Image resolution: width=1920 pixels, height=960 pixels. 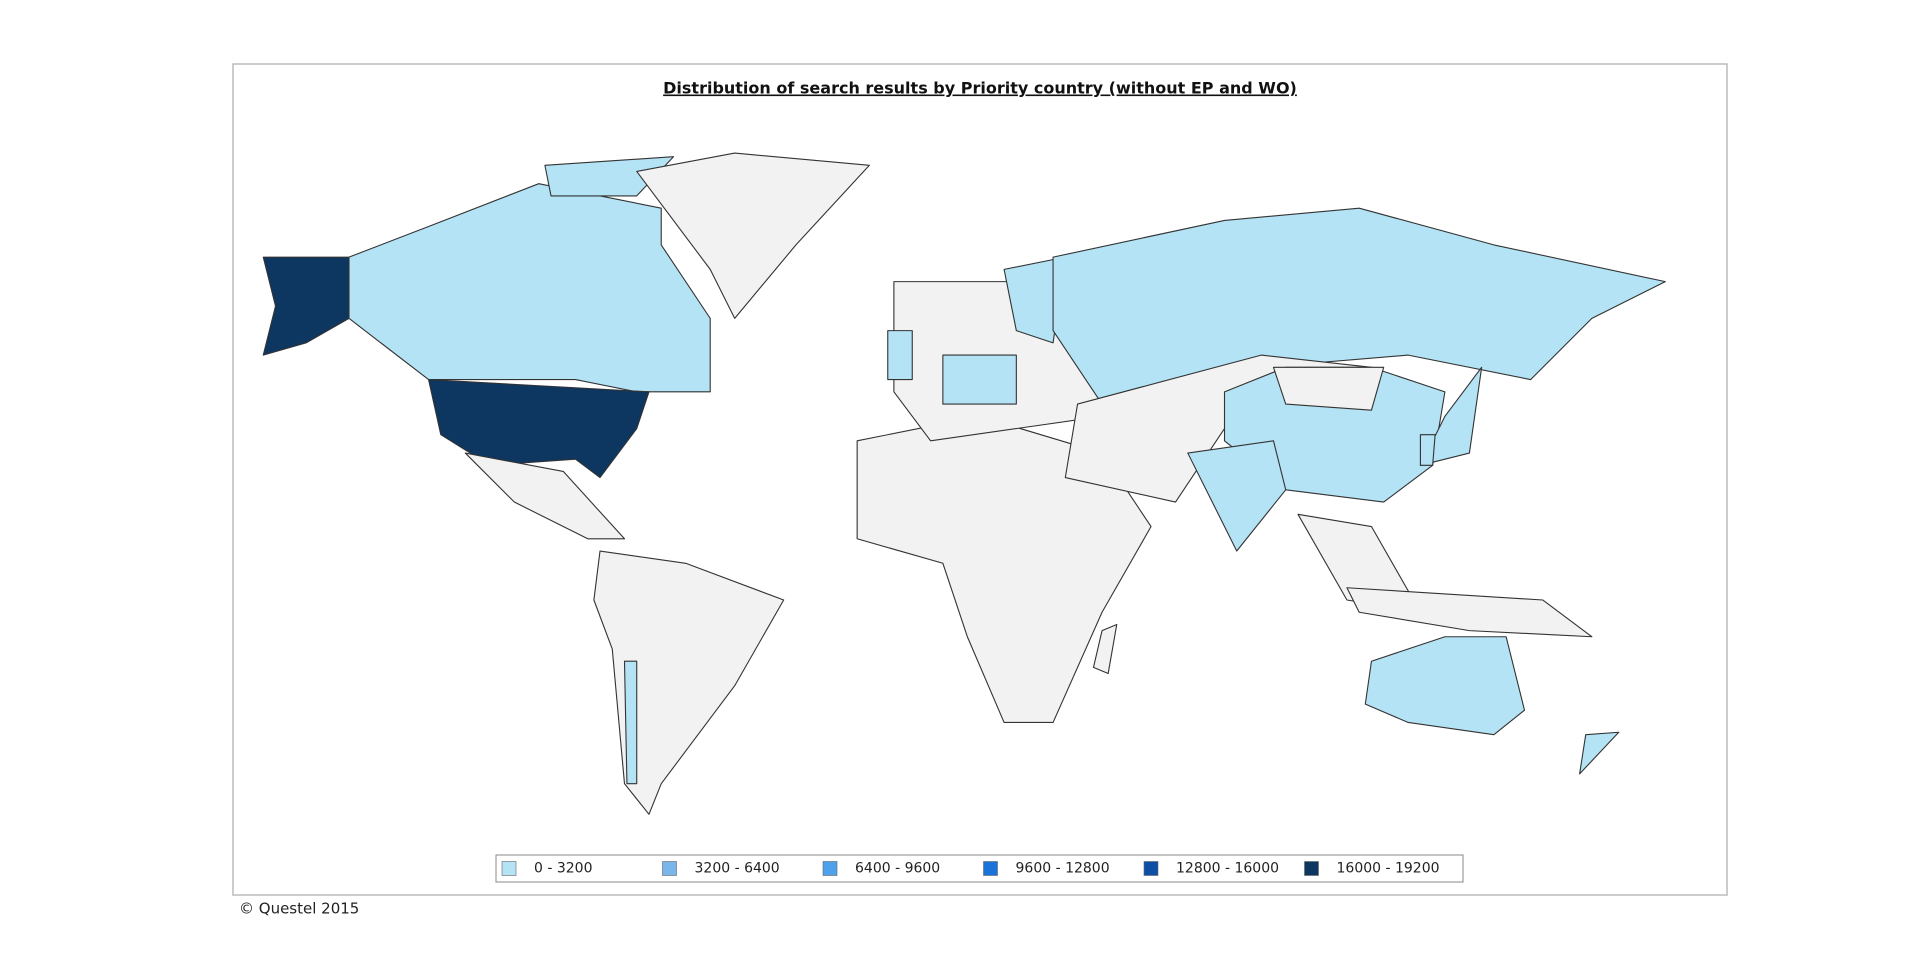 I want to click on western-europe, so click(x=979, y=379).